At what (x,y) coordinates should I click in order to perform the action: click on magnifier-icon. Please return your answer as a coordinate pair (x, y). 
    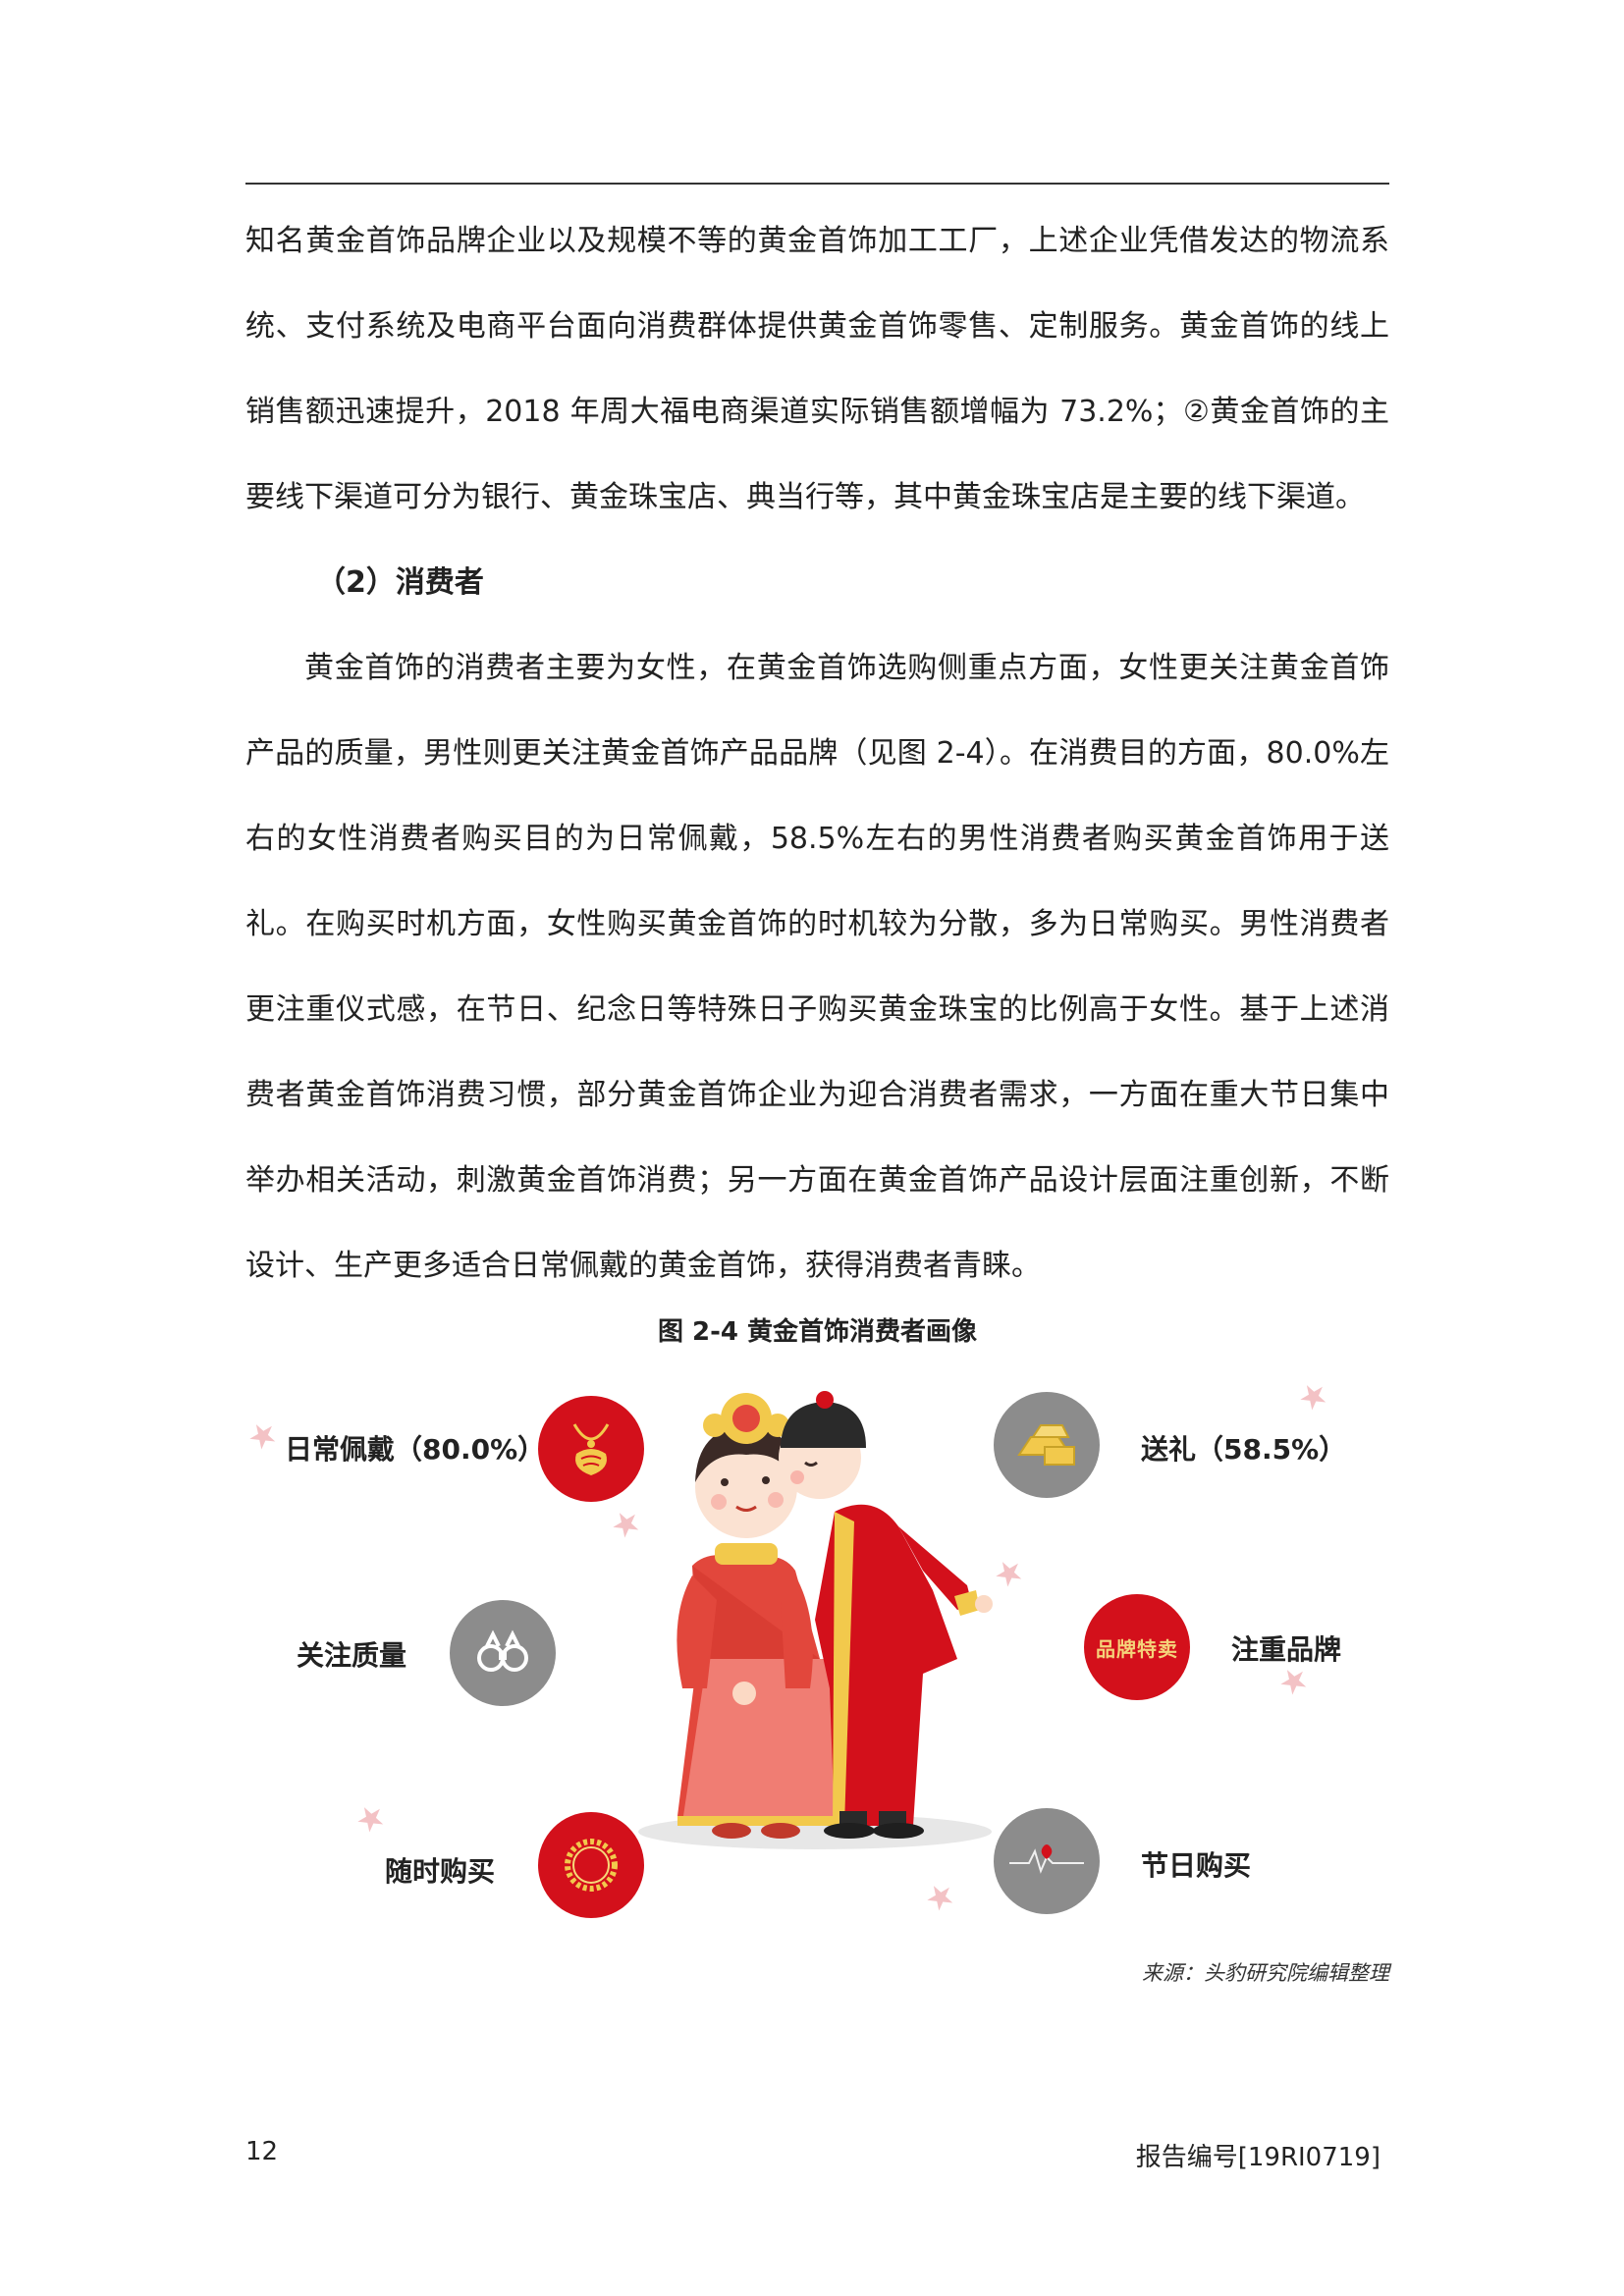
    Looking at the image, I should click on (503, 1653).